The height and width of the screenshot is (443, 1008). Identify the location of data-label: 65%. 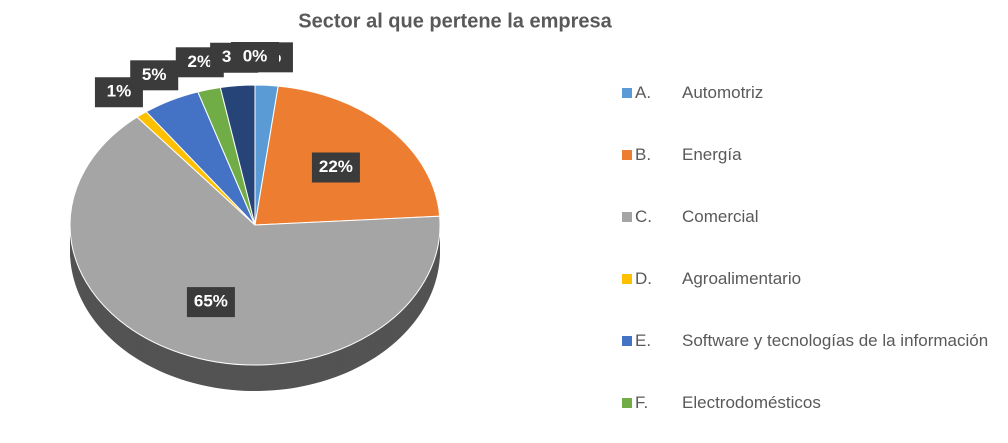
(211, 301).